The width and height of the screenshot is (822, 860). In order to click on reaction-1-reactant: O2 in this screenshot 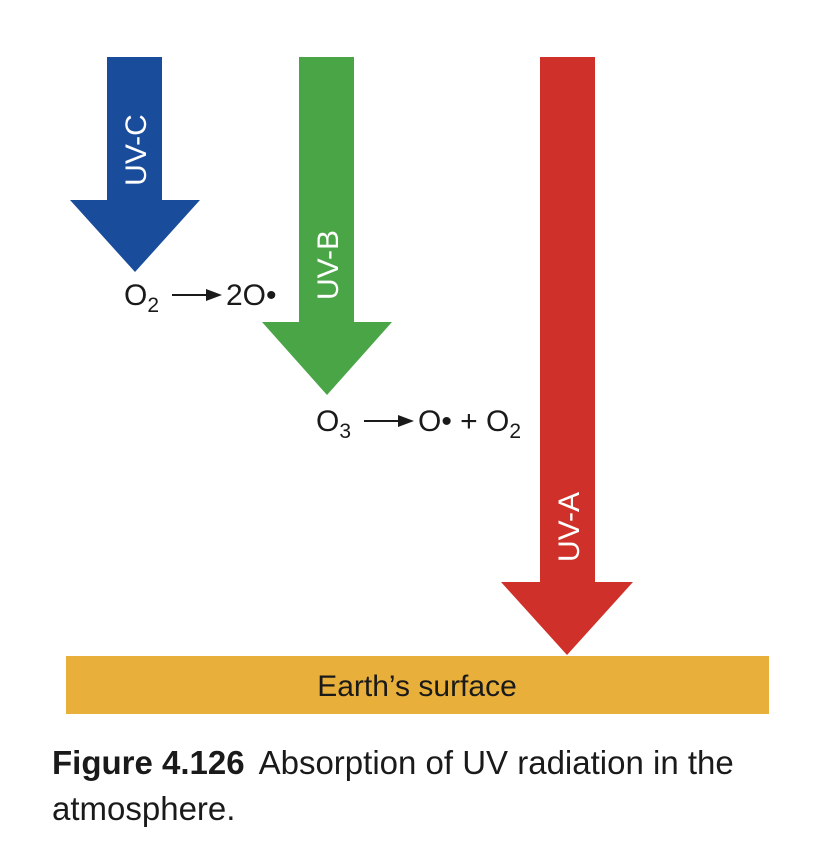, I will do `click(141, 298)`.